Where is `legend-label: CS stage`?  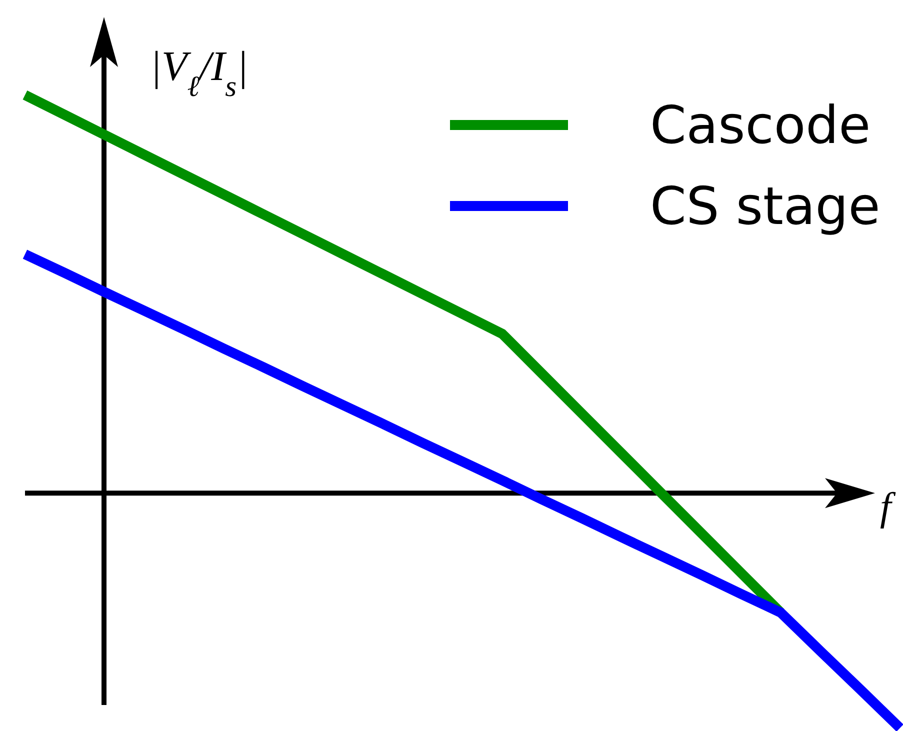
legend-label: CS stage is located at coordinates (765, 207).